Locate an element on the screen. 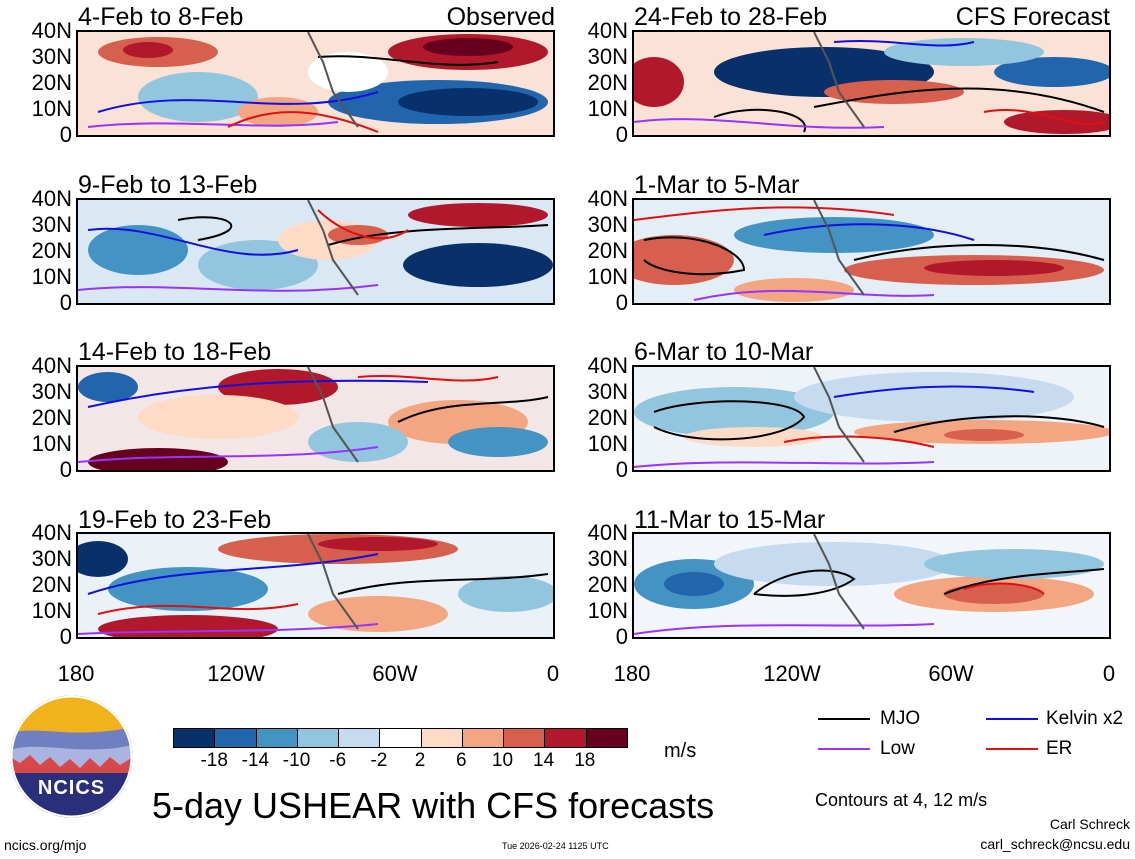 The width and height of the screenshot is (1135, 859). panel-1-title: 4-Feb to 8-Feb is located at coordinates (161, 17).